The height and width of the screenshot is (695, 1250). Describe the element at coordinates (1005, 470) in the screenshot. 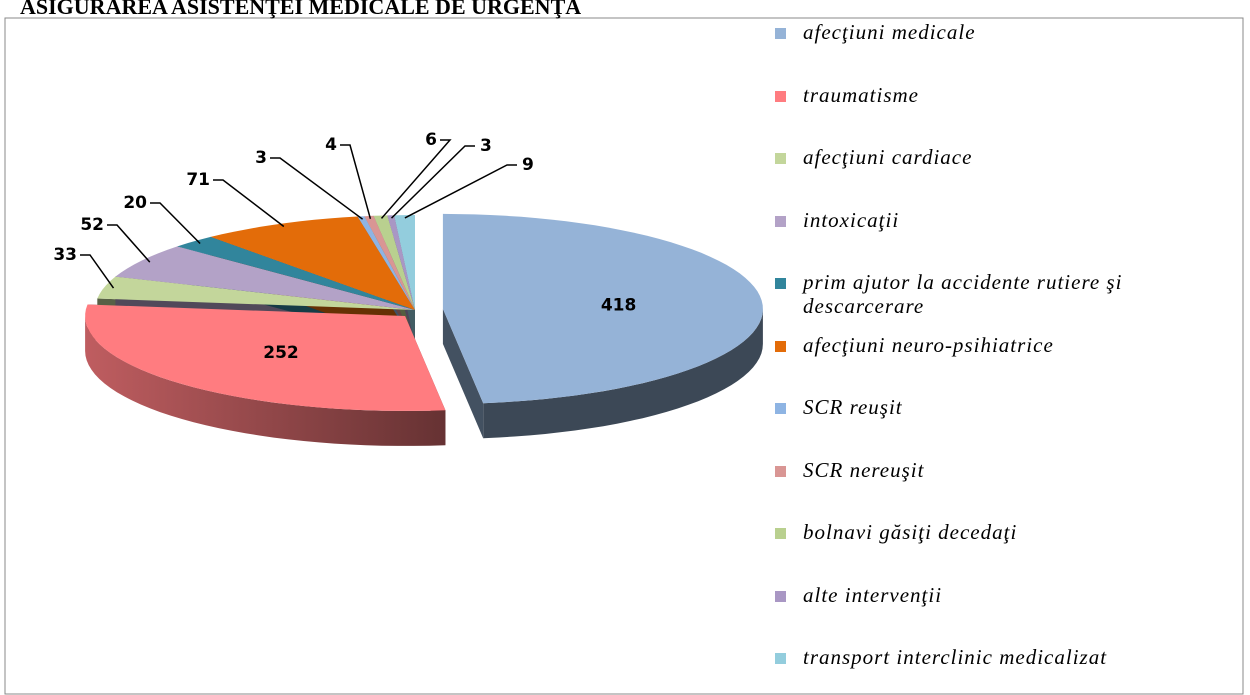

I see `legend-item: SCR nereuşit` at that location.